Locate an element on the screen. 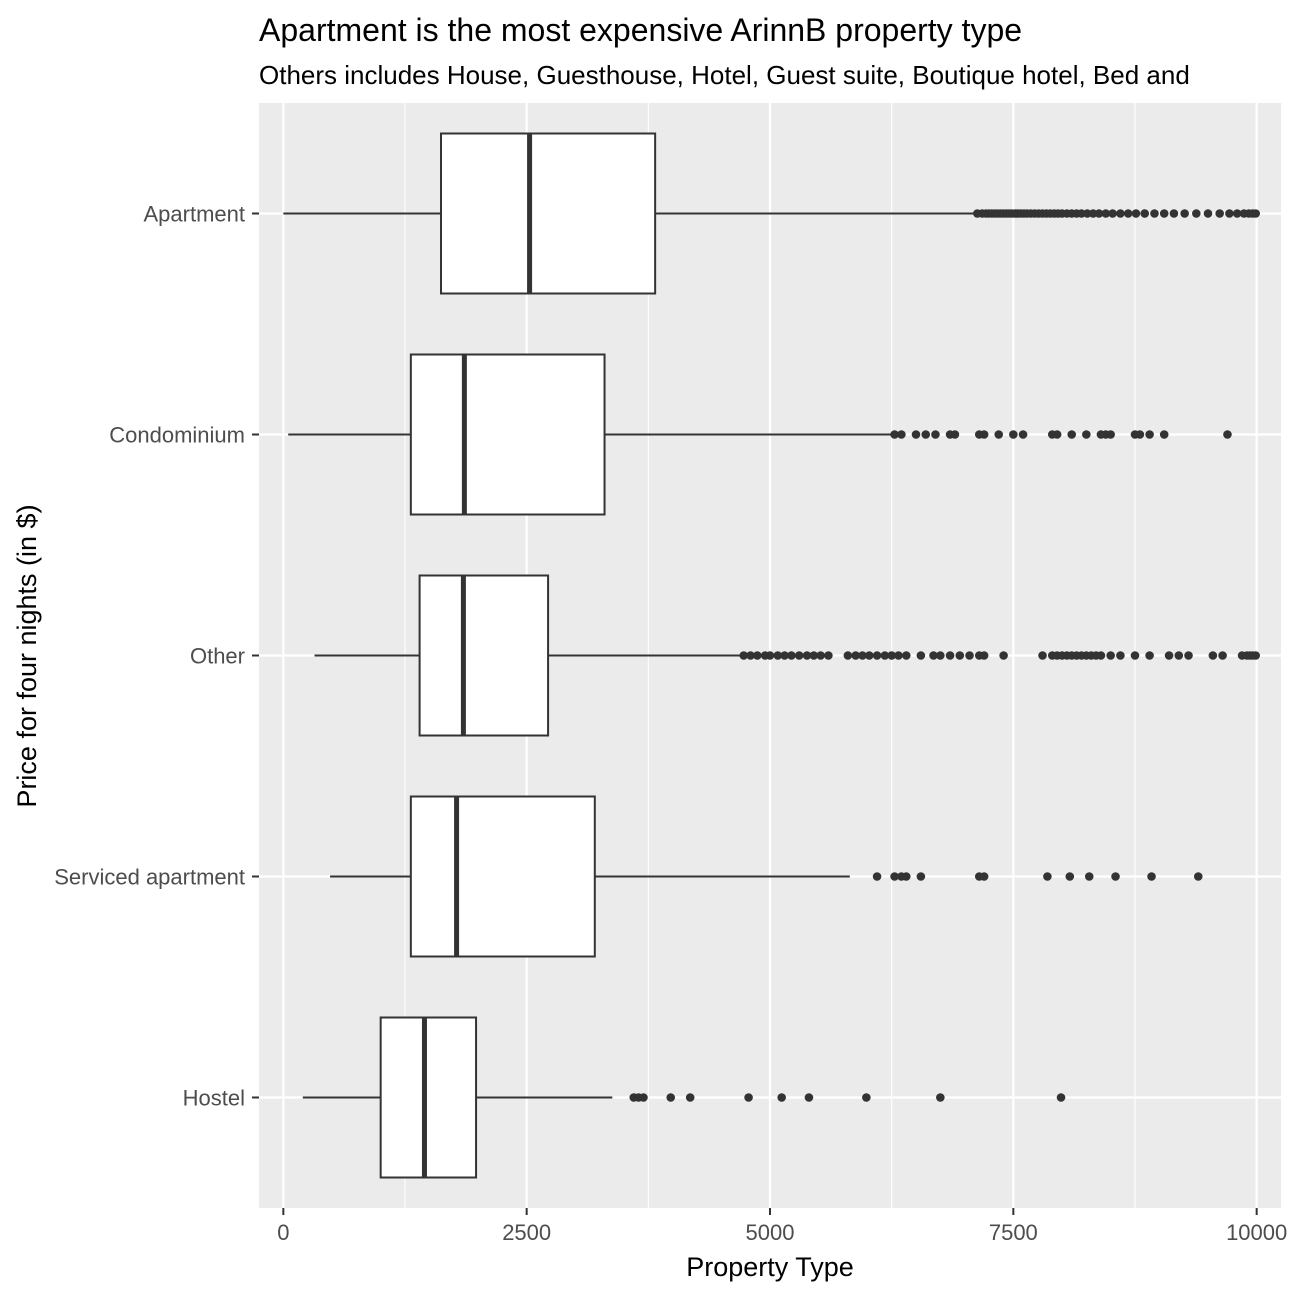 The height and width of the screenshot is (1296, 1296). box-group-serviced-apartment is located at coordinates (766, 876).